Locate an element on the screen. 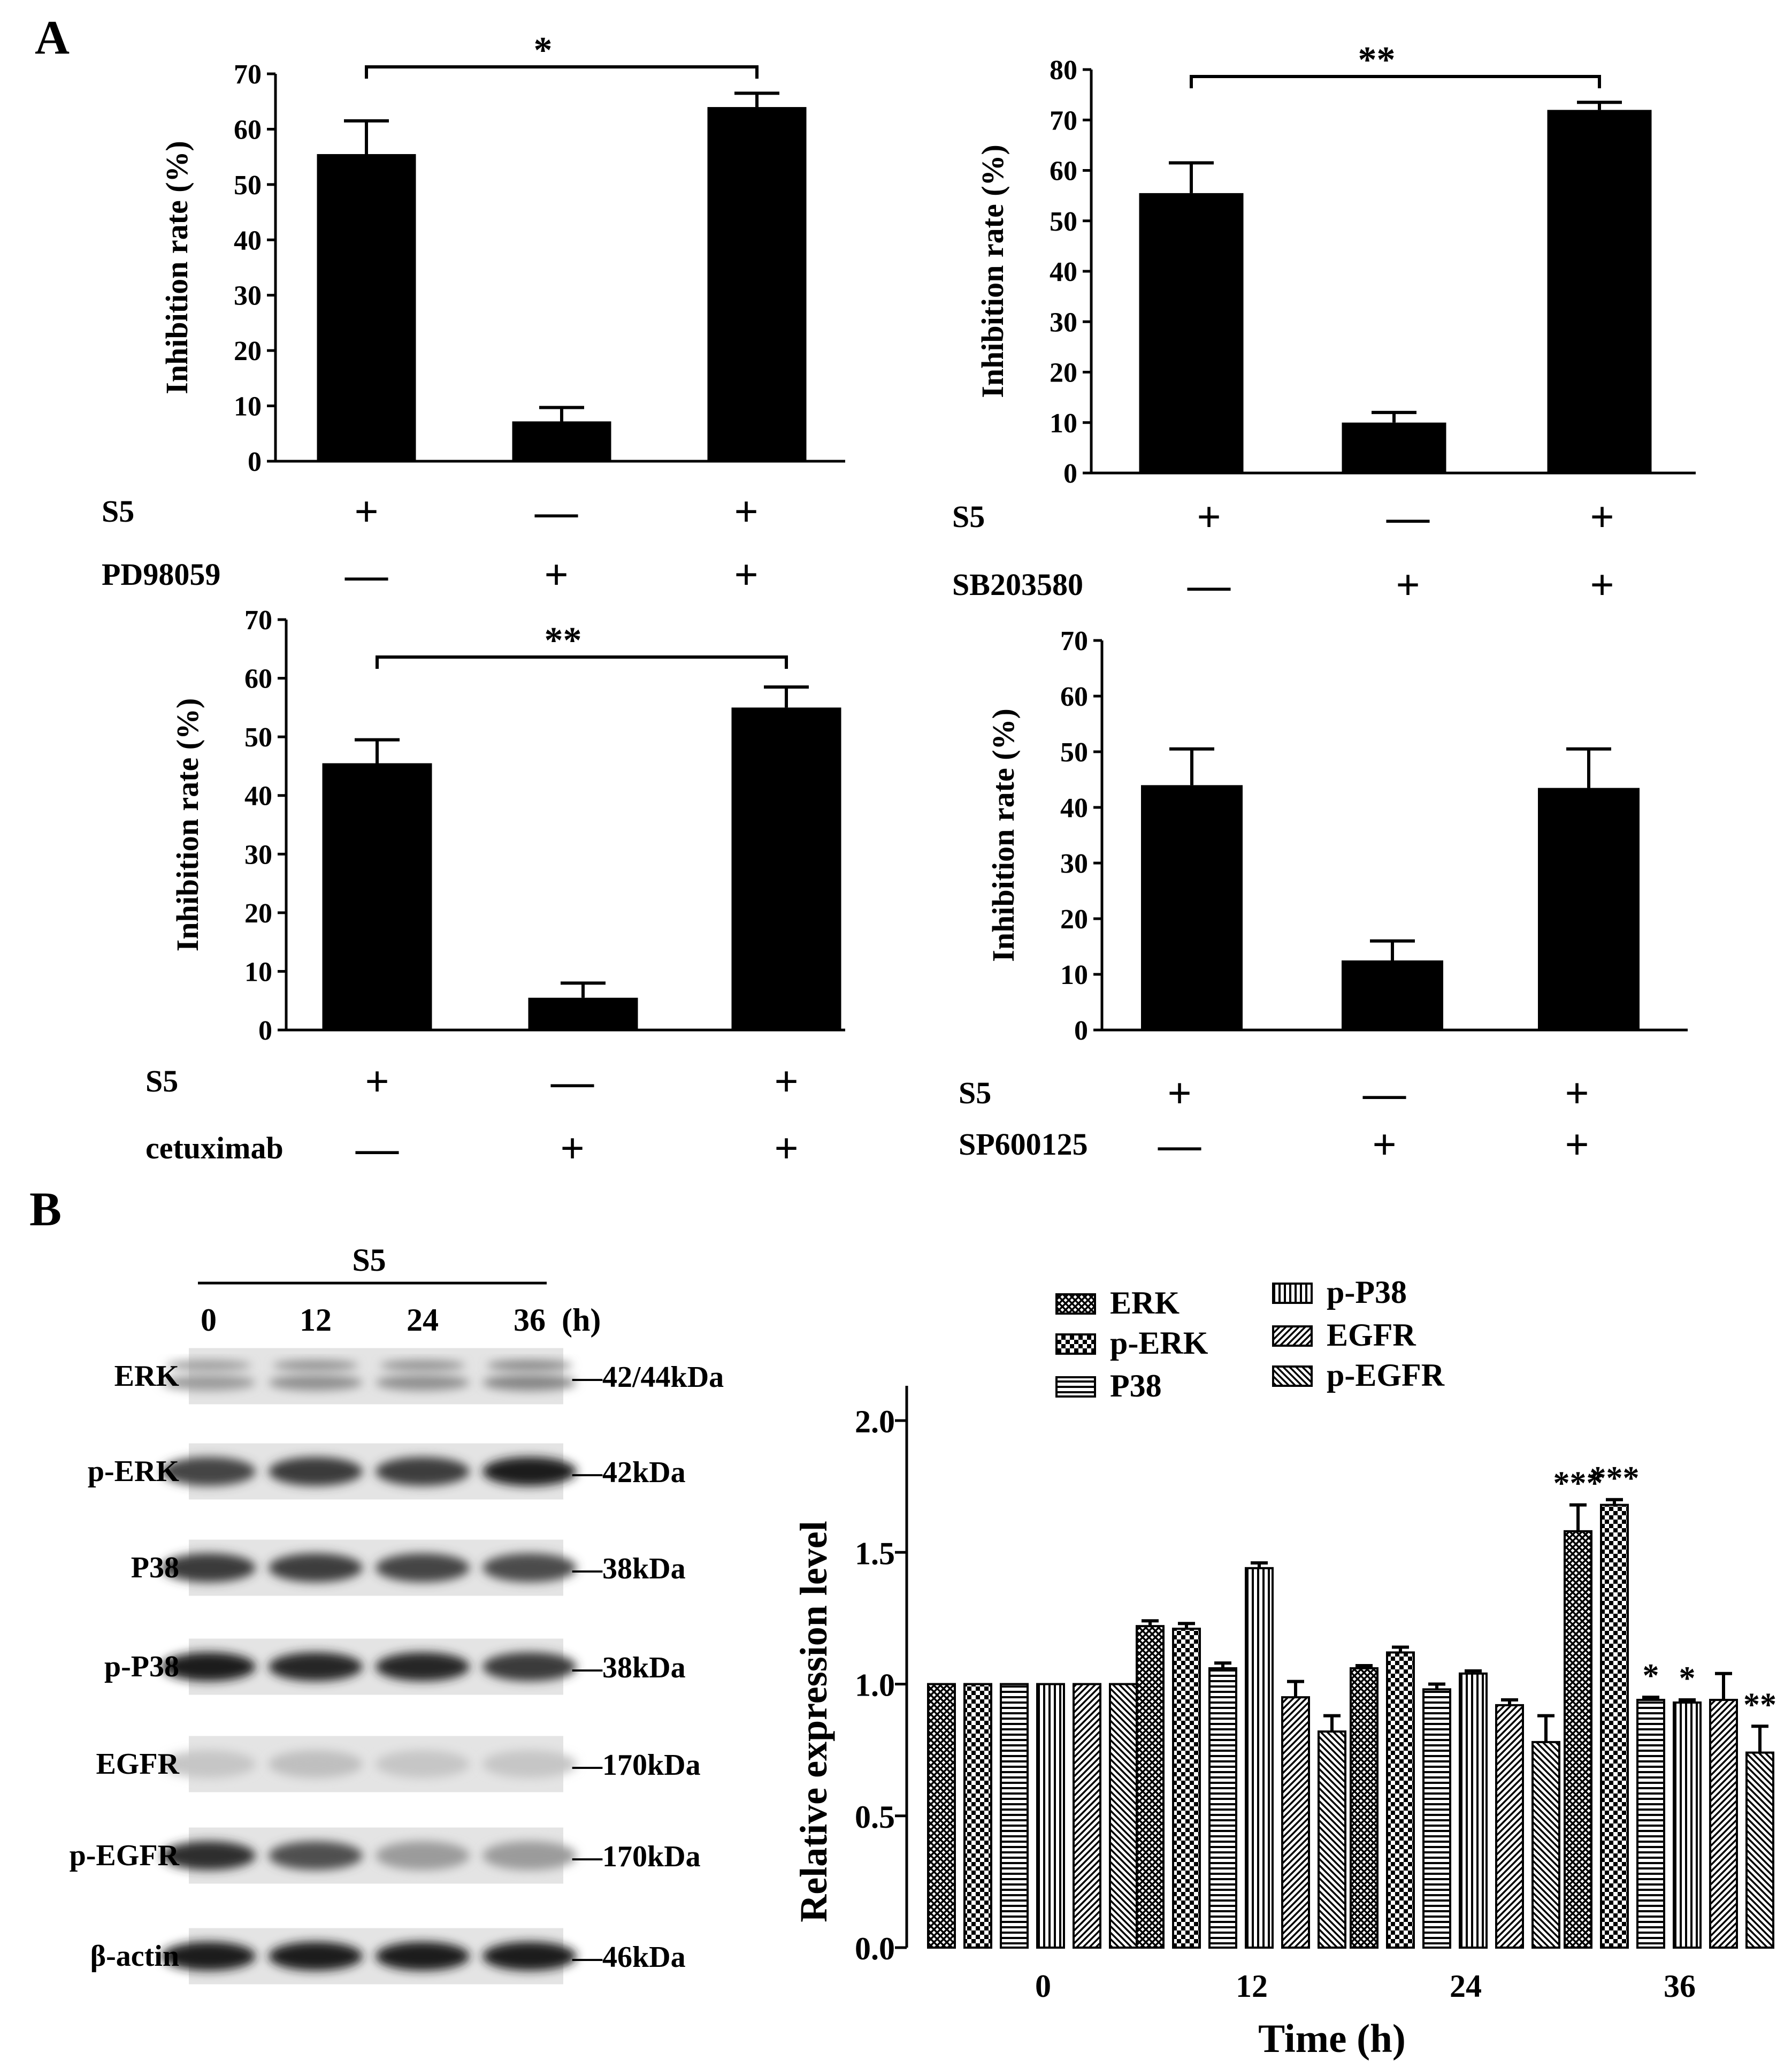 This screenshot has width=1792, height=2068. x-tick-label: 12 is located at coordinates (1252, 1986).